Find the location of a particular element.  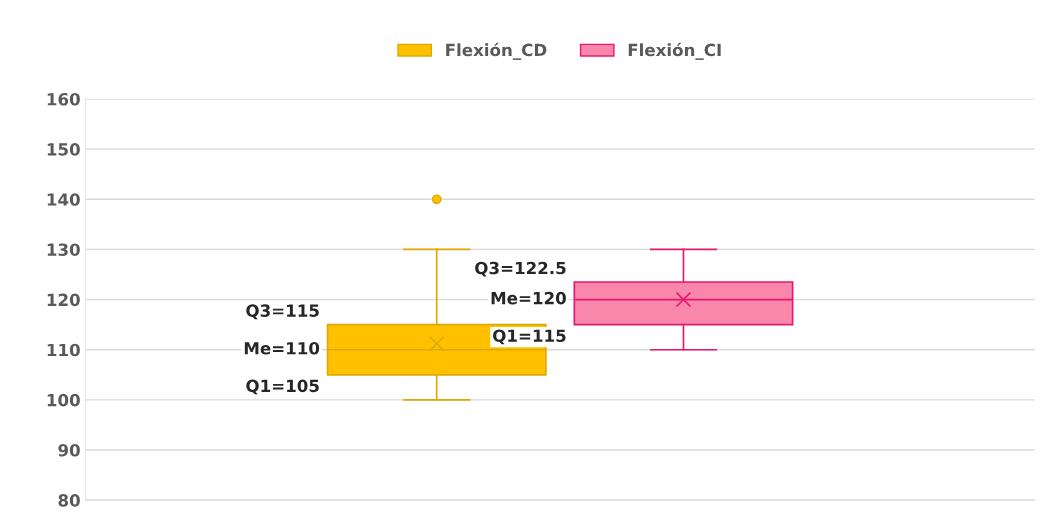

y-tick-label: 130 is located at coordinates (63, 249).